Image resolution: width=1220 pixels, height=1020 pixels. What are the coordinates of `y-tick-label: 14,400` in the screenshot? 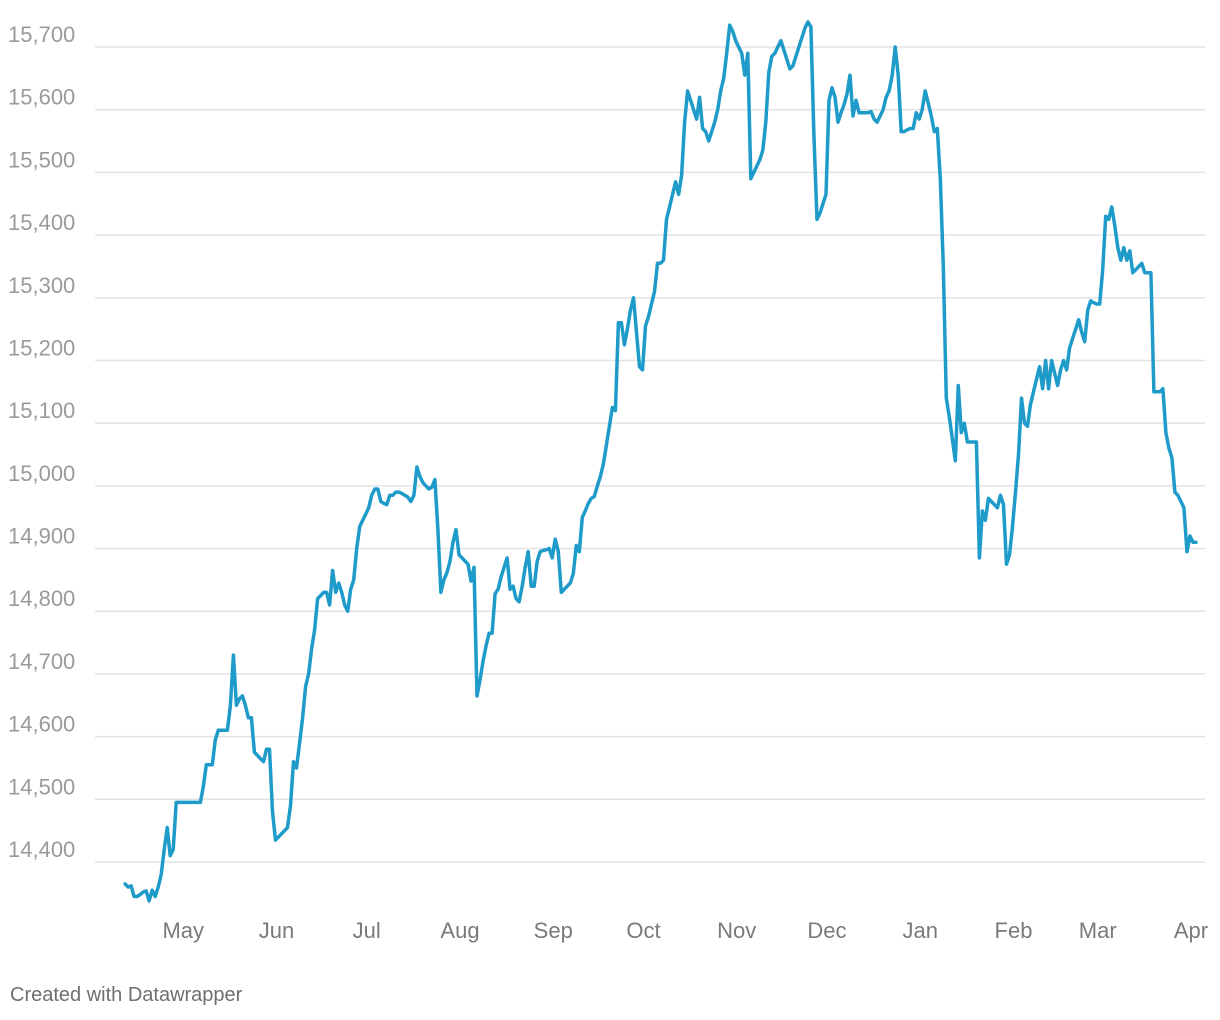 It's located at (41, 849).